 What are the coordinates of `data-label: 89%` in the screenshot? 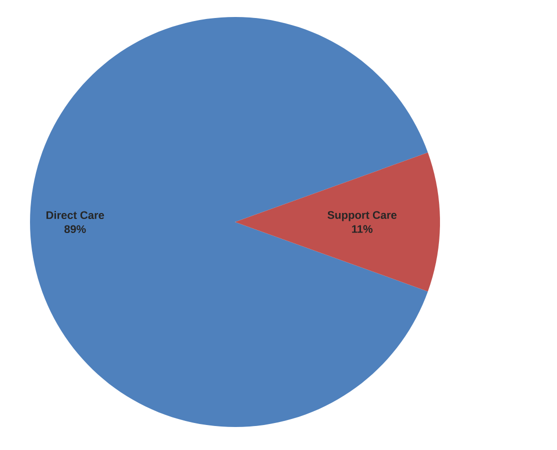 It's located at (75, 229).